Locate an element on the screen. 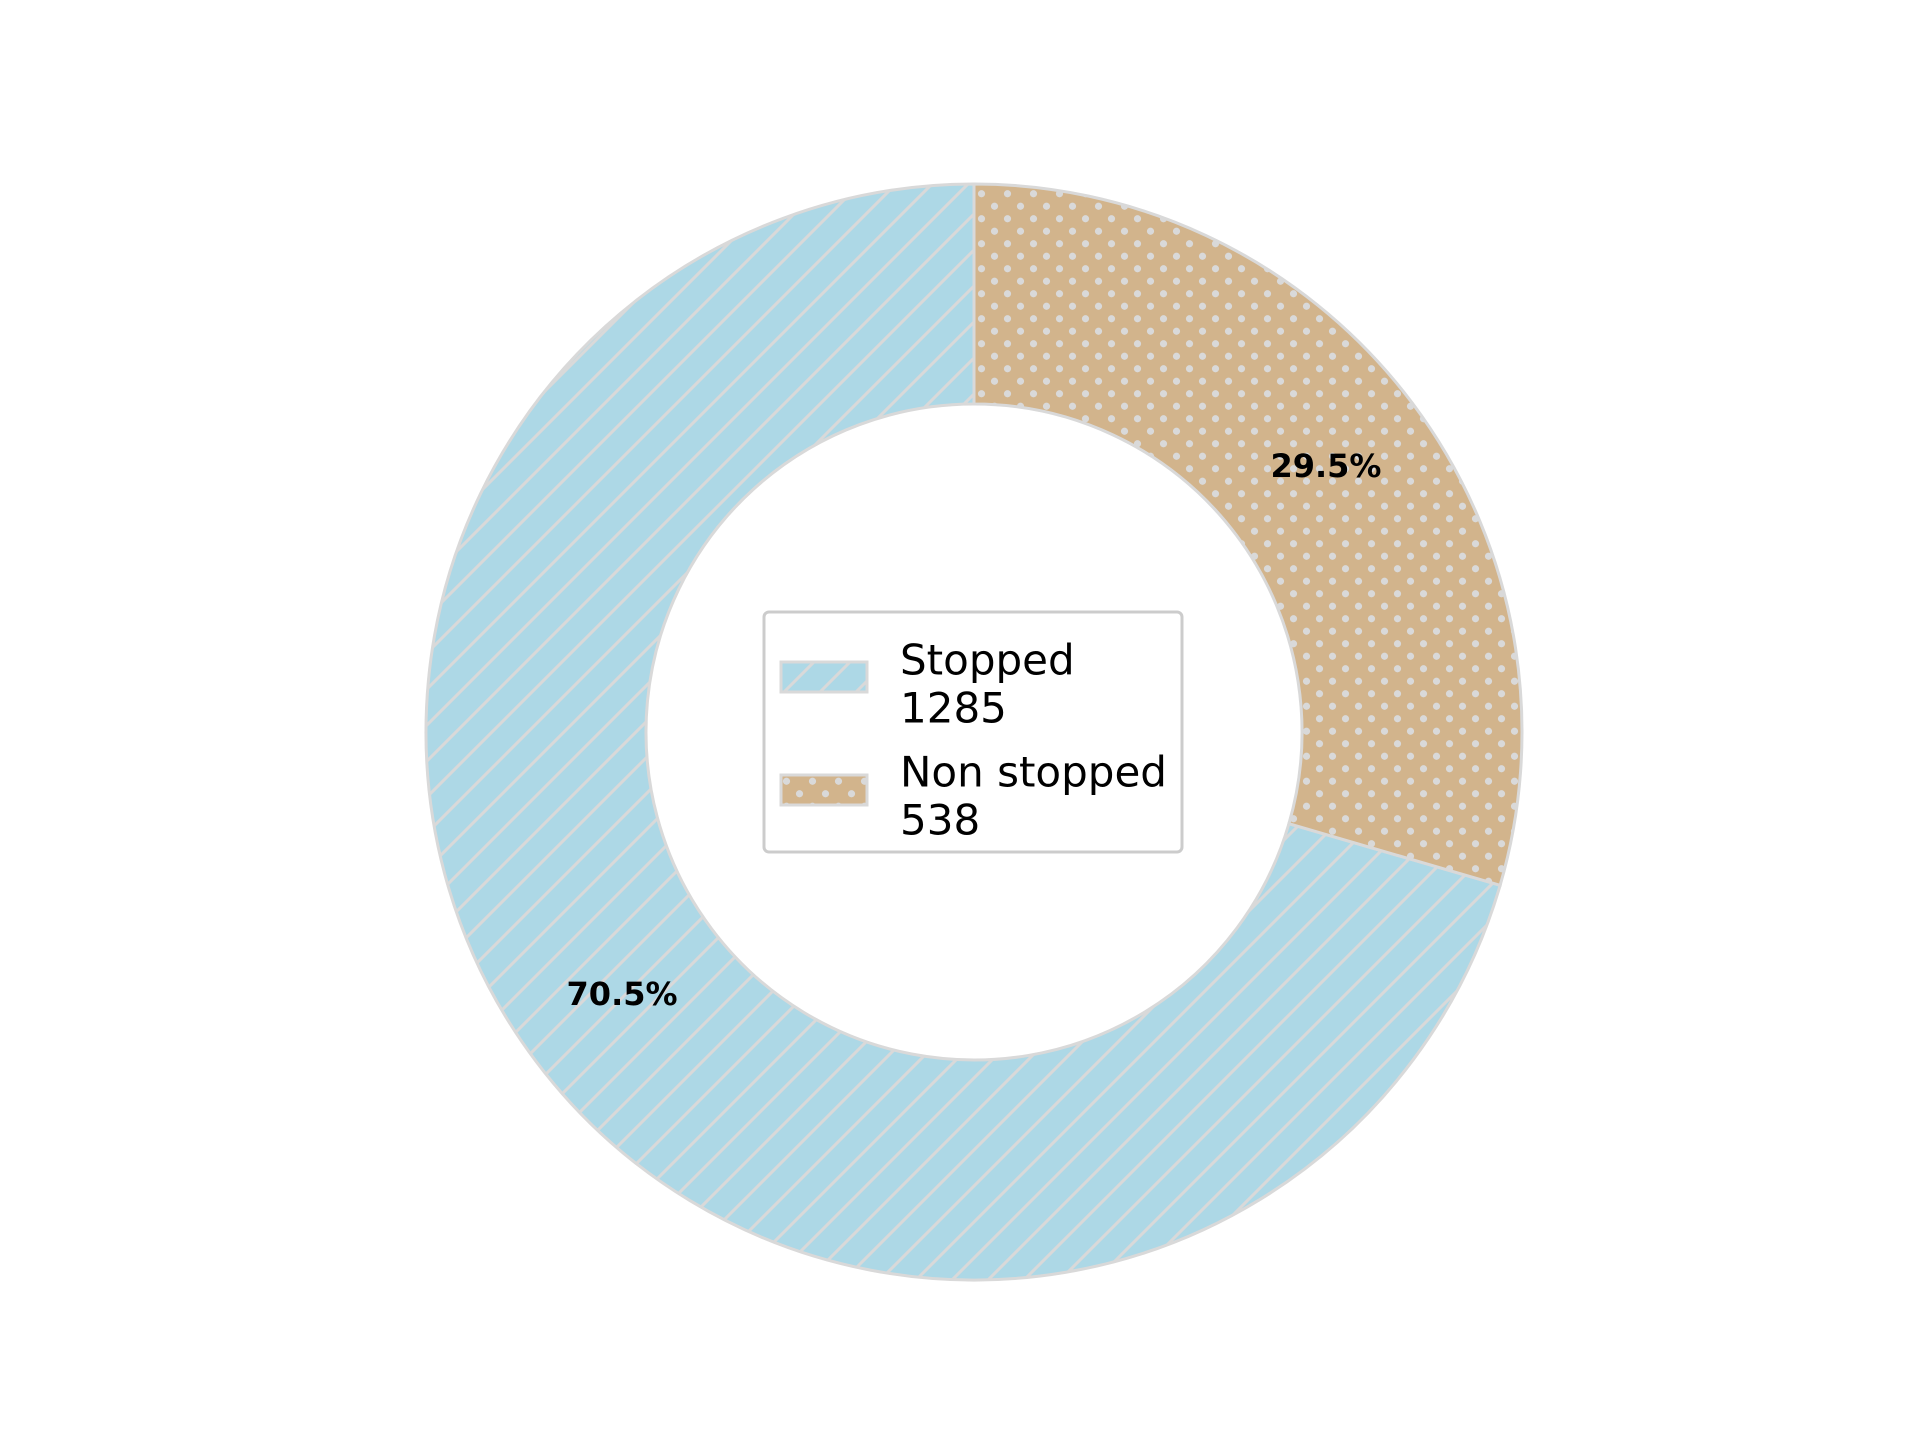 This screenshot has height=1440, width=1920. legend-label-non-stopped: Non stopped is located at coordinates (1033, 772).